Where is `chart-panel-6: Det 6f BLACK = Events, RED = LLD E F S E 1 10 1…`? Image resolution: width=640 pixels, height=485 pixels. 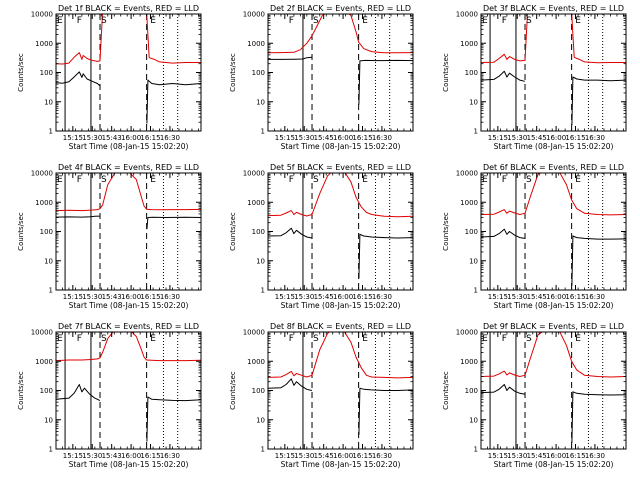 chart-panel-6: Det 6f BLACK = Events, RED = LLD E F S E 1 10 1… is located at coordinates (534, 236).